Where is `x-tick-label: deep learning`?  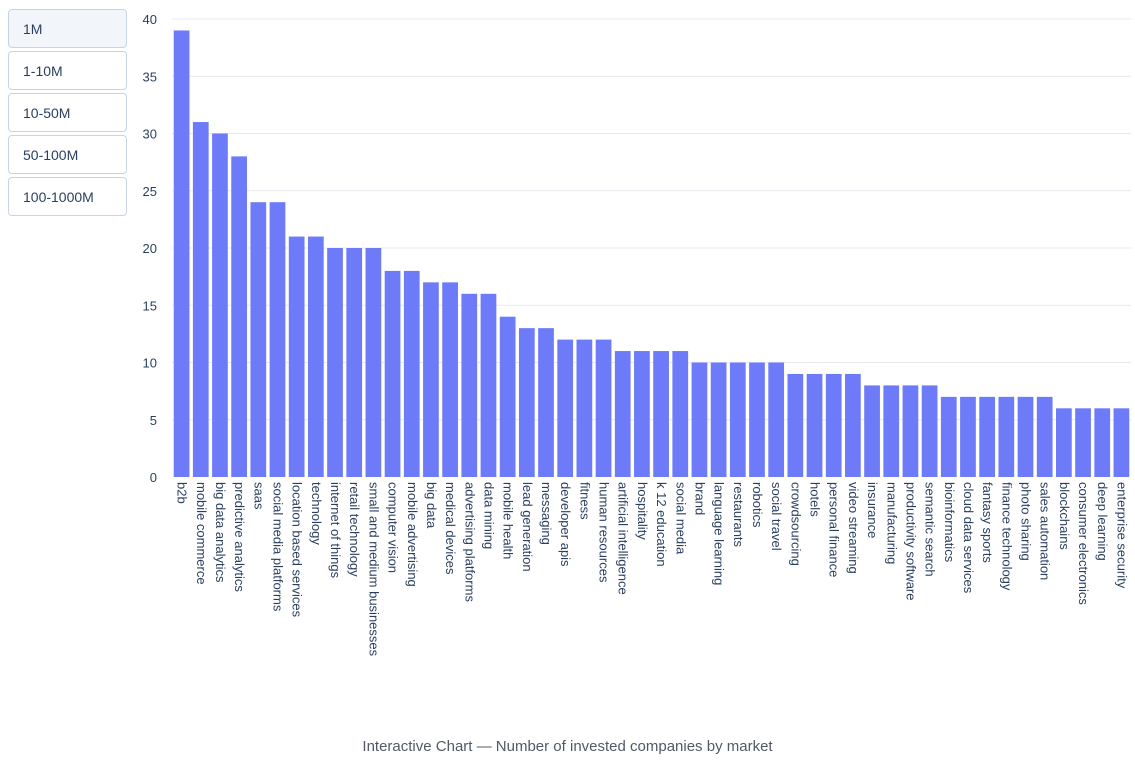
x-tick-label: deep learning is located at coordinates (1102, 521).